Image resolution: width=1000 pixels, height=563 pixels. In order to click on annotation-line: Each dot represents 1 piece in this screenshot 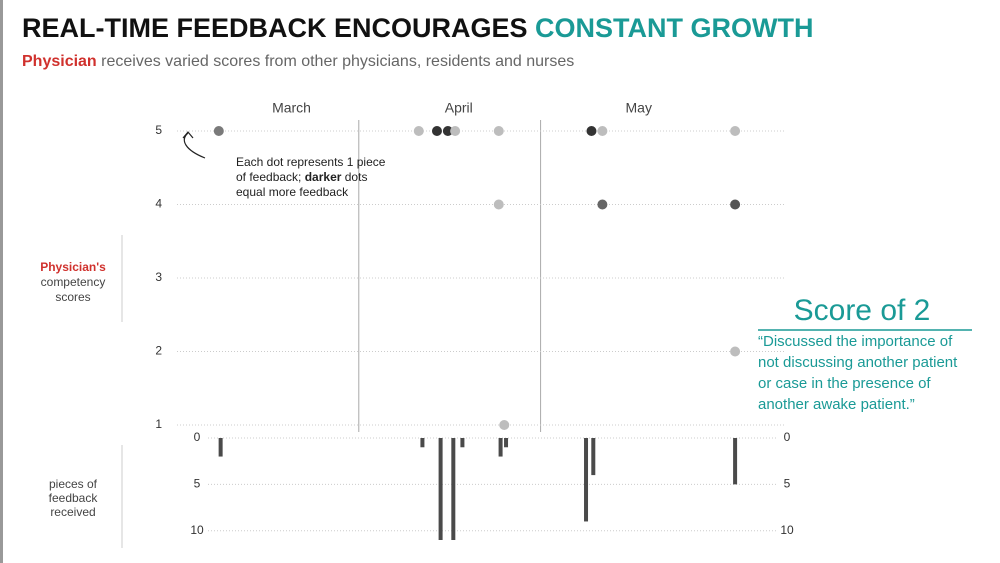, I will do `click(311, 162)`.